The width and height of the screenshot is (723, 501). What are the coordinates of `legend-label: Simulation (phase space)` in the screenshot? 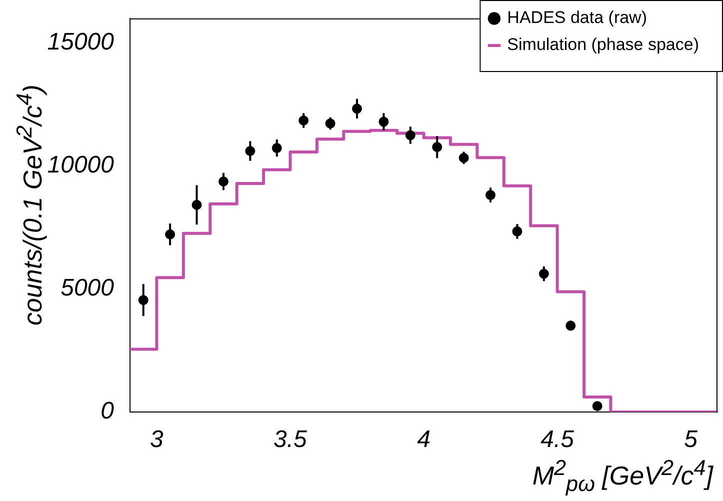 It's located at (603, 44).